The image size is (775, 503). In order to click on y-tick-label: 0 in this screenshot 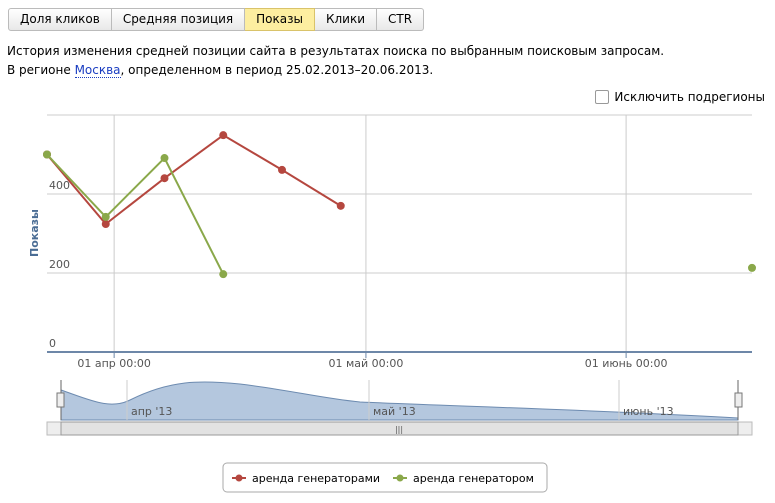, I will do `click(52, 343)`.